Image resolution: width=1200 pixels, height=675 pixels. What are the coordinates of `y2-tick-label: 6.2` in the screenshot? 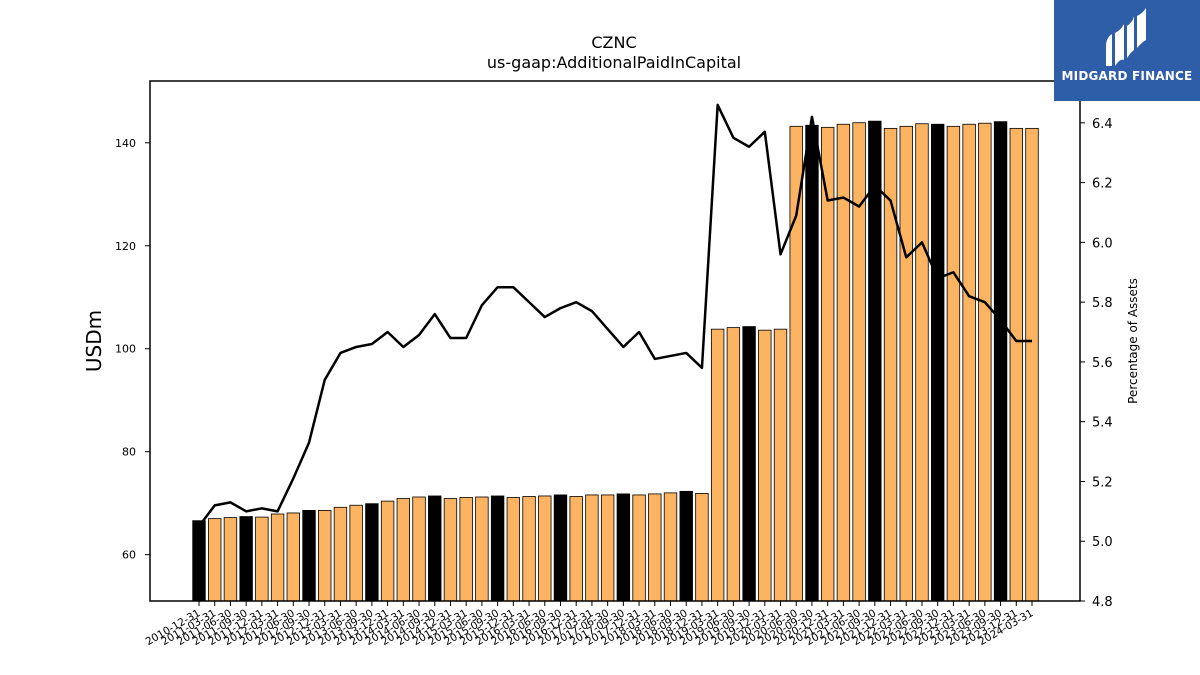 It's located at (1102, 184).